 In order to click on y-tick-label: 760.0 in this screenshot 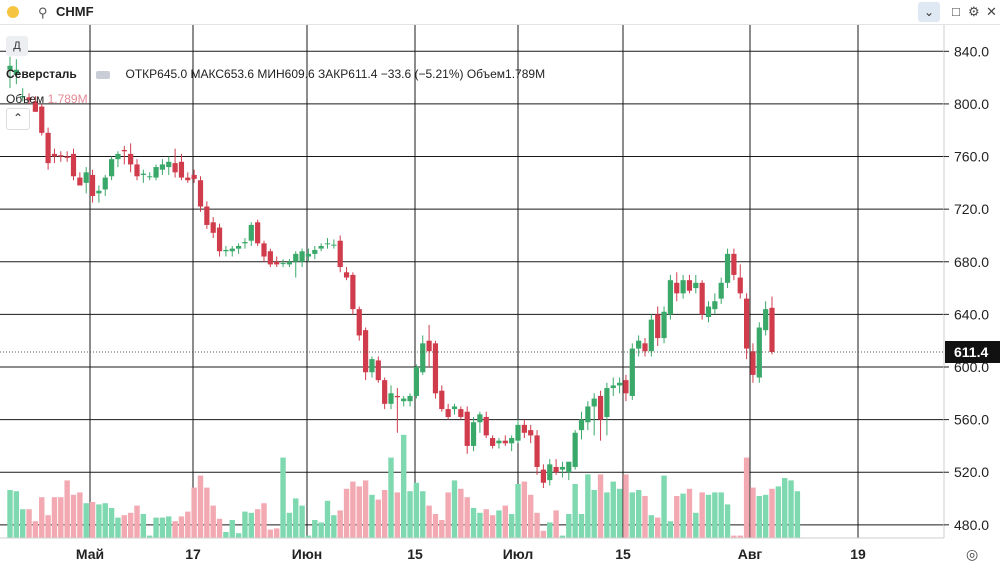, I will do `click(971, 157)`.